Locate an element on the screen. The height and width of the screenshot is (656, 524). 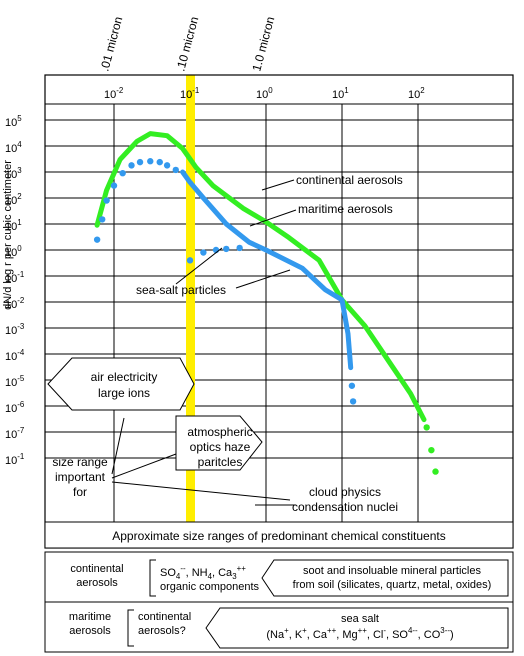
y-tick-label-12: 10⁻⁷ is located at coordinates (14, 433).